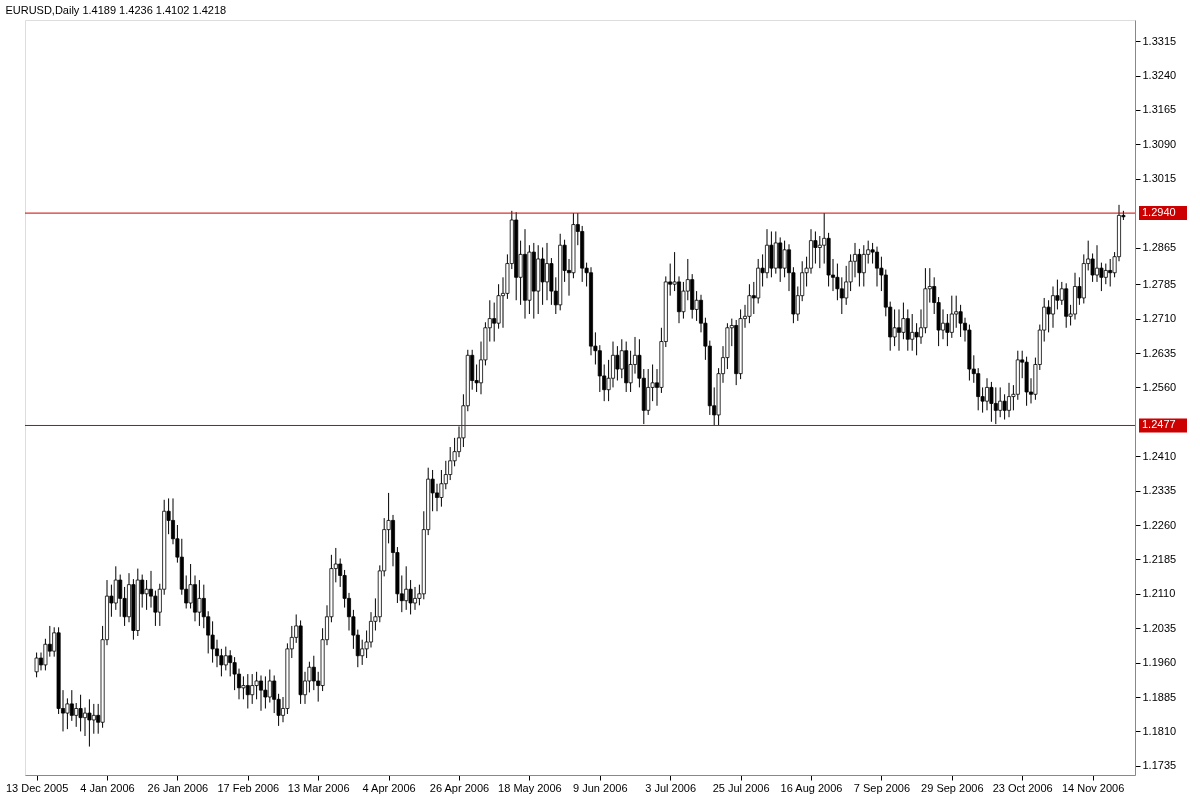 This screenshot has width=1200, height=811. What do you see at coordinates (248, 787) in the screenshot?
I see `x-tick-label: 17 Feb 2006` at bounding box center [248, 787].